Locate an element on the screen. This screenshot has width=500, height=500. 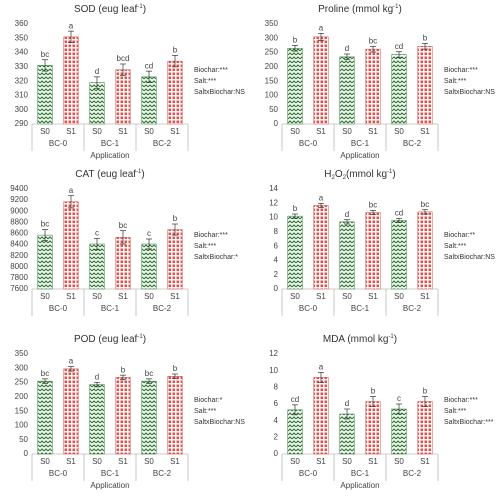
y-tick-label: 9000 is located at coordinates (19, 210).